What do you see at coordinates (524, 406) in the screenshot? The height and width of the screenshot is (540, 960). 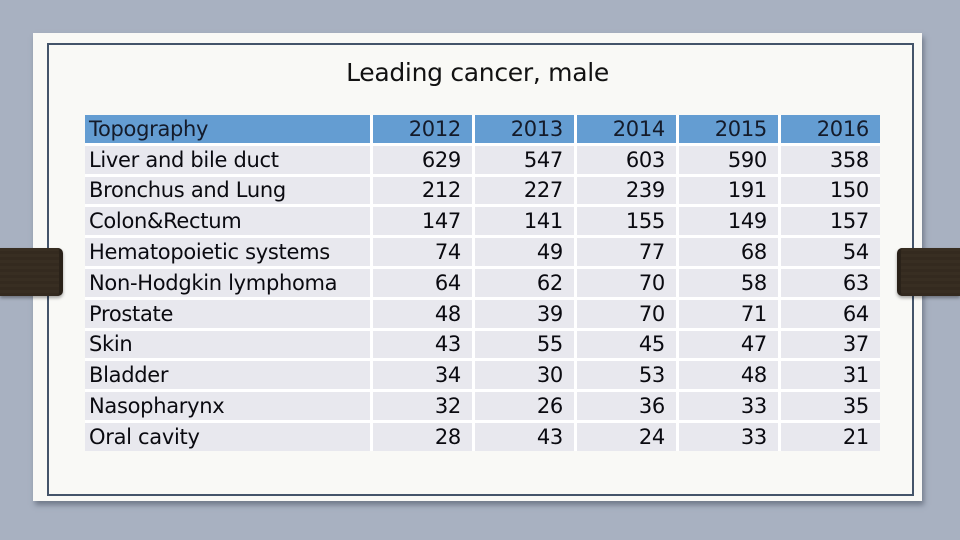 I see `table-cell: 26` at bounding box center [524, 406].